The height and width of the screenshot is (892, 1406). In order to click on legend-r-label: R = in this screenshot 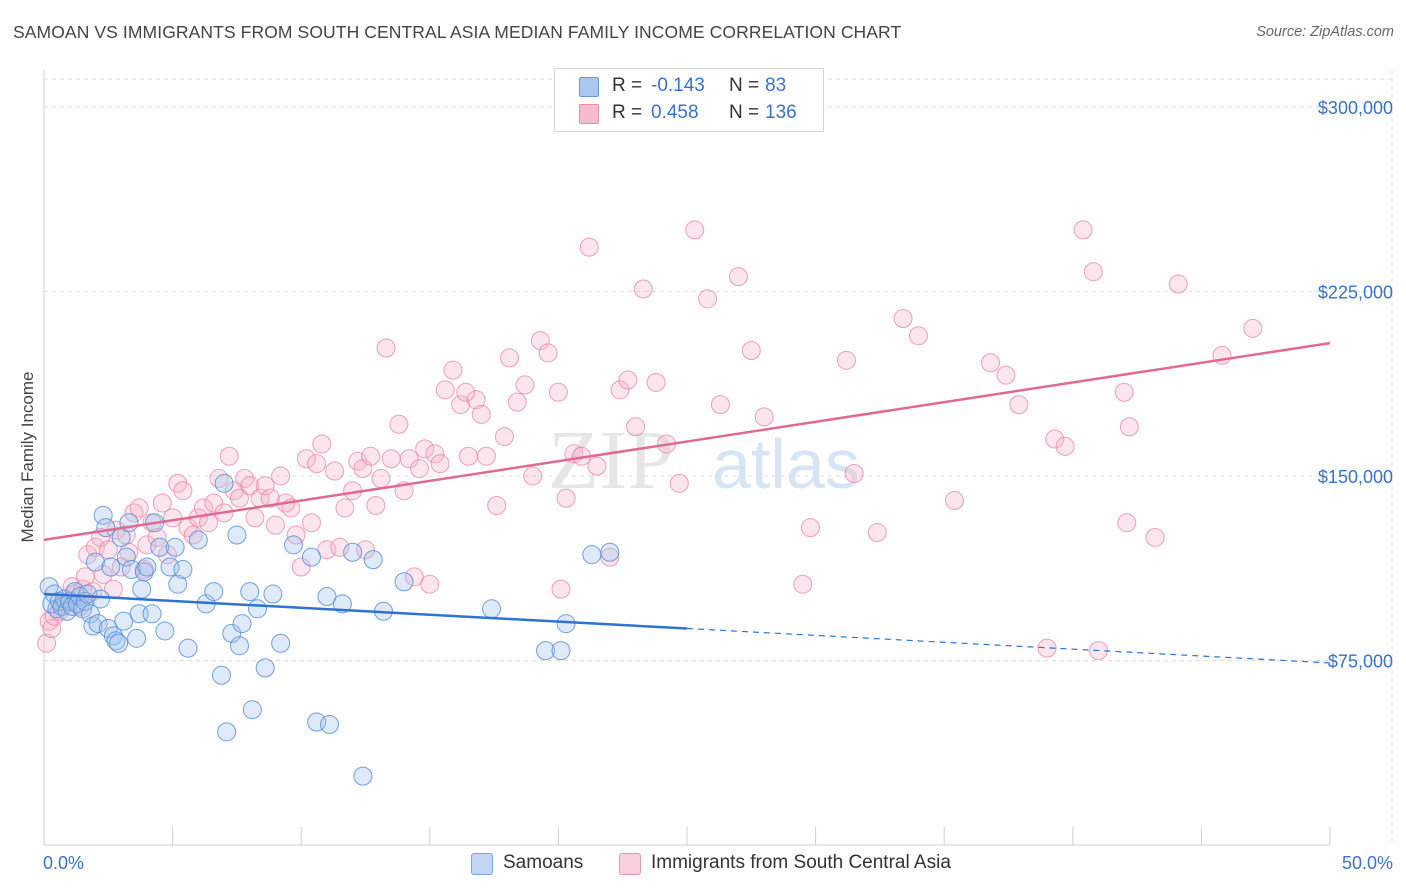, I will do `click(627, 85)`.